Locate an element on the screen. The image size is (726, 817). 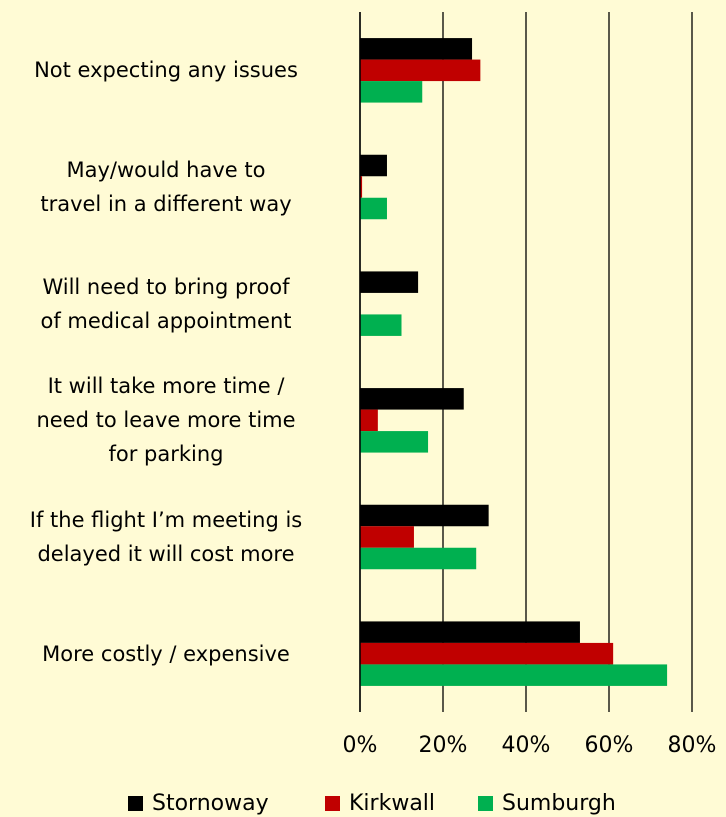
legend-label: Sumburgh is located at coordinates (559, 803).